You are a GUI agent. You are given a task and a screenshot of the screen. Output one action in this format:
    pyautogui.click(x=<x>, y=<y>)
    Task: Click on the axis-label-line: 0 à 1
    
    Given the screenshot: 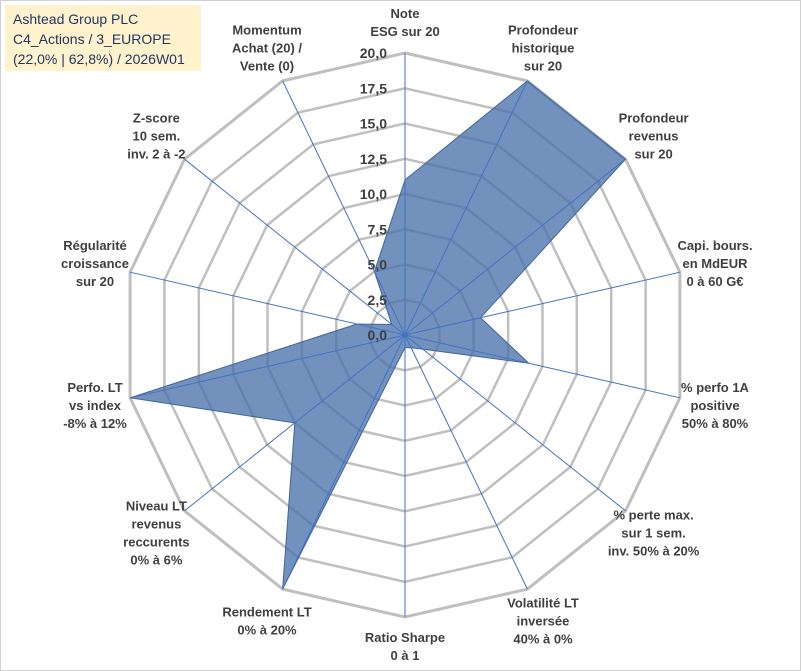 What is the action you would take?
    pyautogui.click(x=405, y=655)
    